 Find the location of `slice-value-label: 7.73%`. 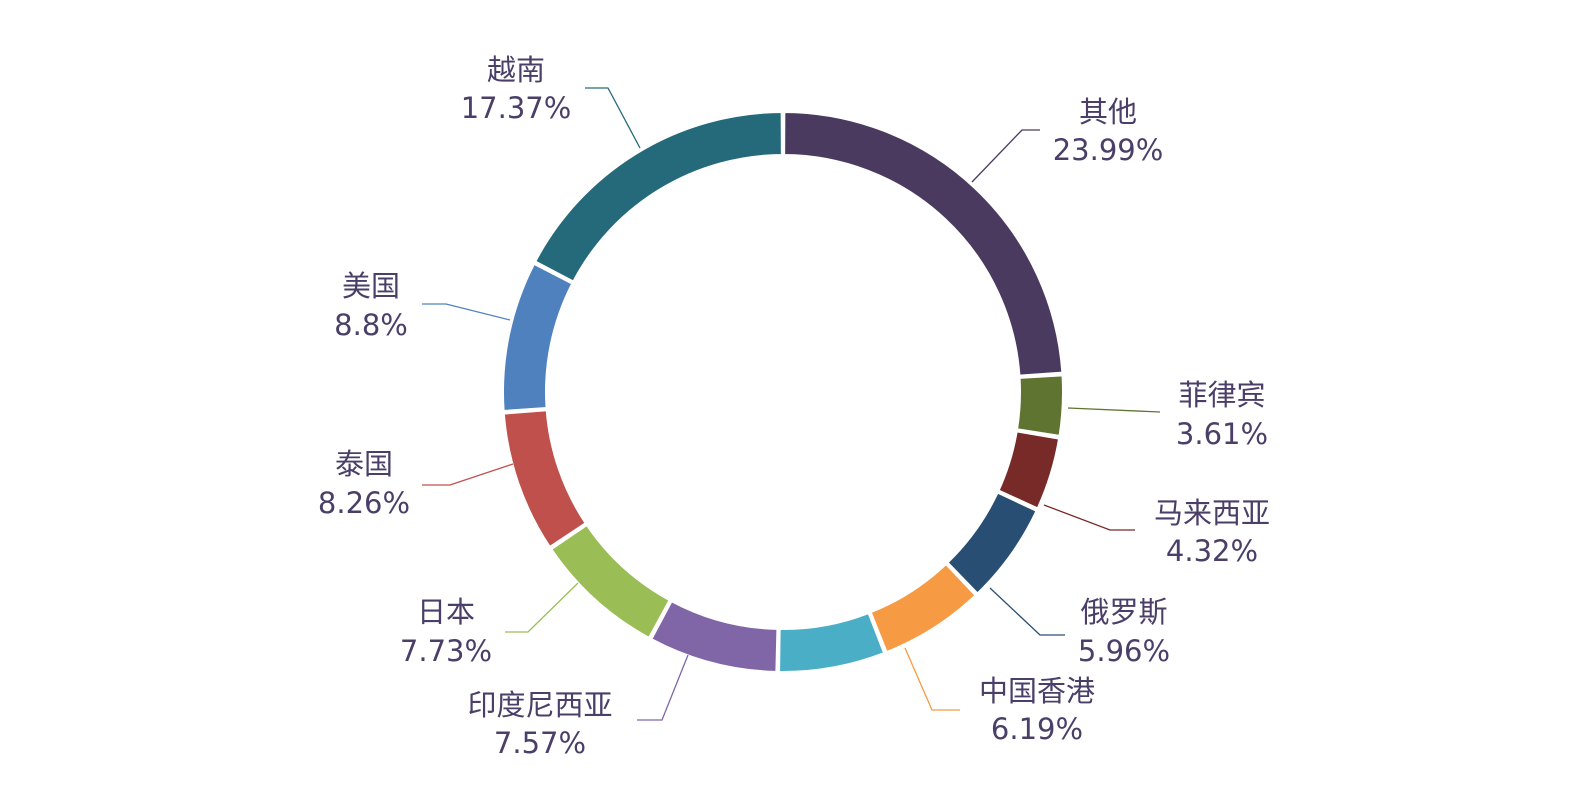

slice-value-label: 7.73% is located at coordinates (446, 651).